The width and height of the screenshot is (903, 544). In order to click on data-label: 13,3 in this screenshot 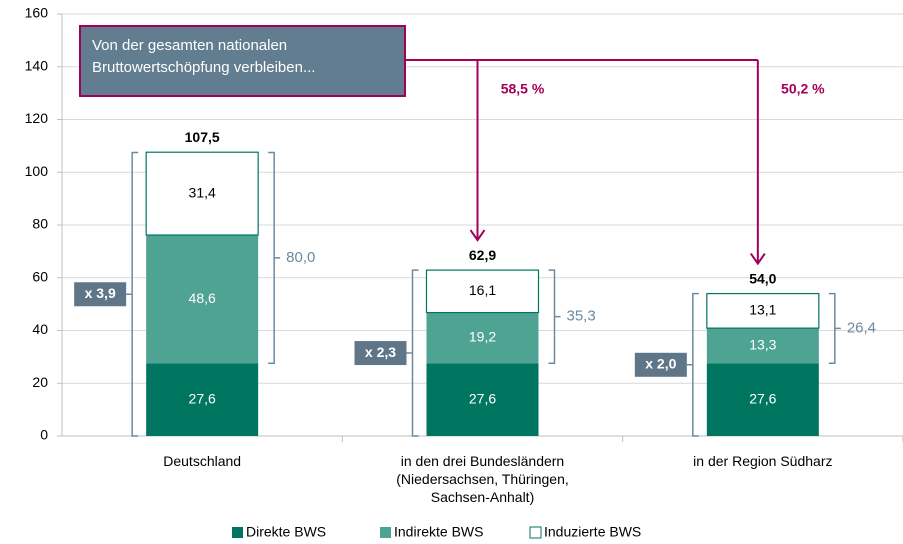, I will do `click(762, 344)`.